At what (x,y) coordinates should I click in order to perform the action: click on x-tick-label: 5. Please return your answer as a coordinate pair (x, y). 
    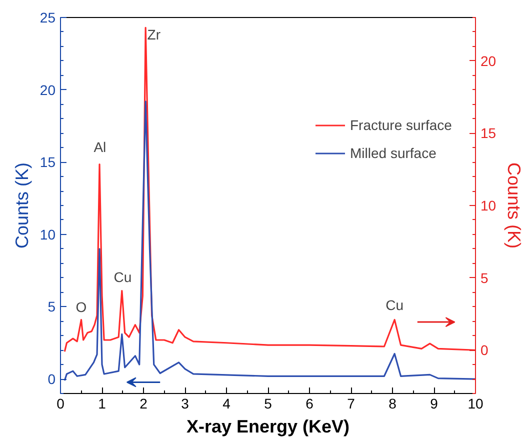
    Looking at the image, I should click on (268, 404).